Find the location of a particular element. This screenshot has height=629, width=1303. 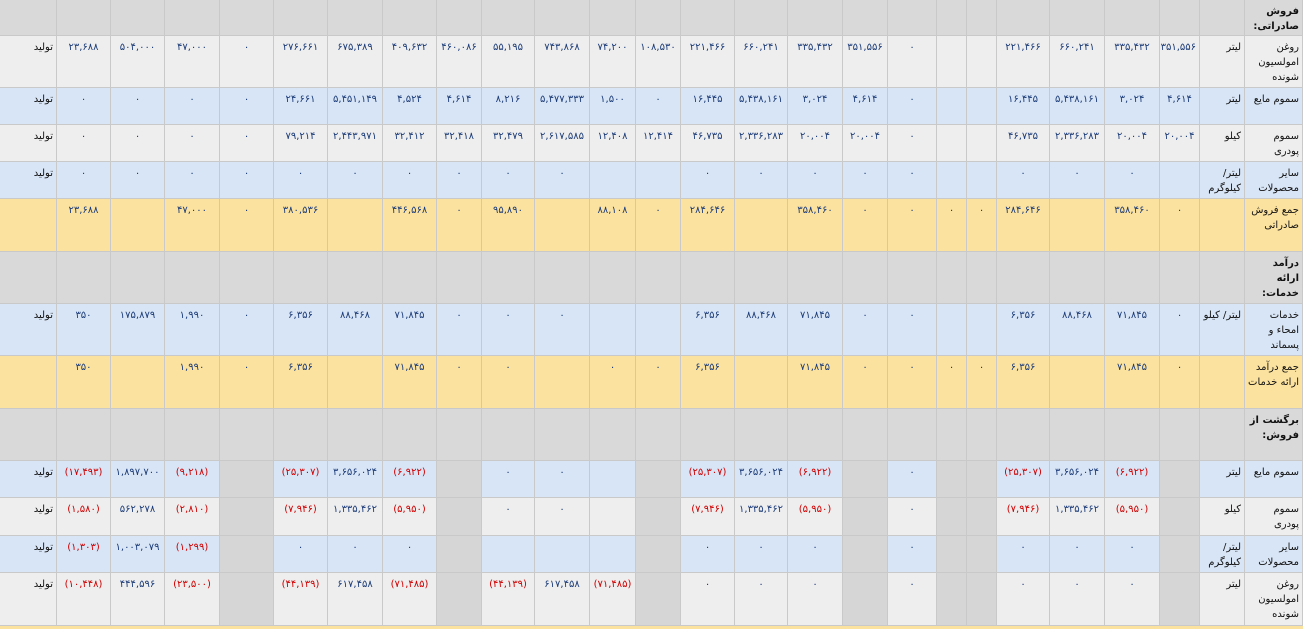

value-cell: ۷۱,۸۴۵ is located at coordinates (1132, 382).